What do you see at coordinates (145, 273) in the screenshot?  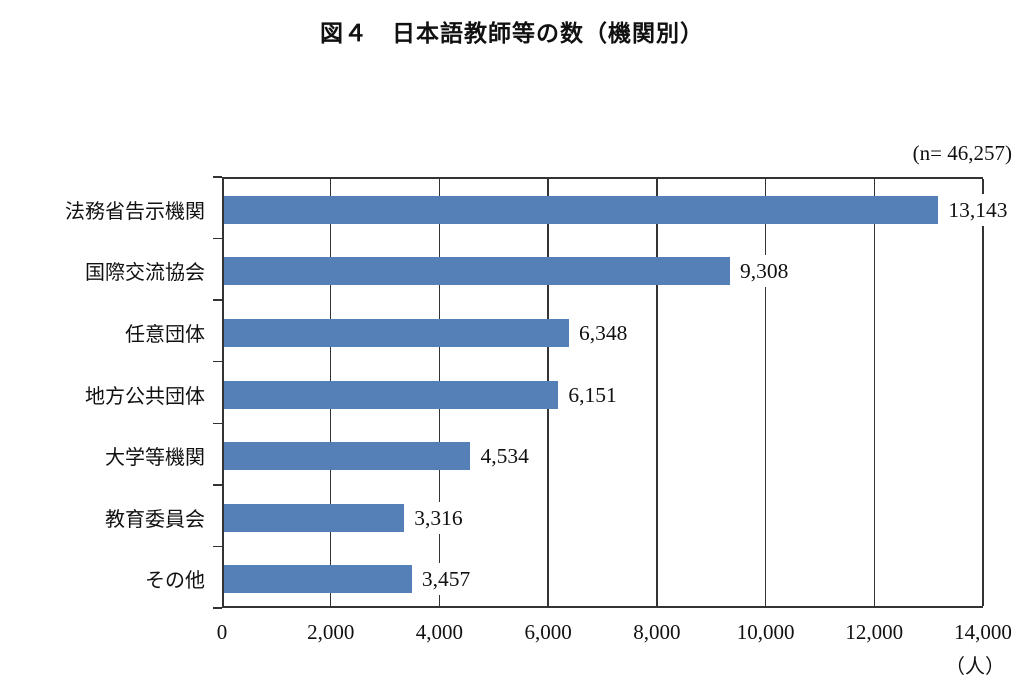 I see `category-label: 国際交流協会` at bounding box center [145, 273].